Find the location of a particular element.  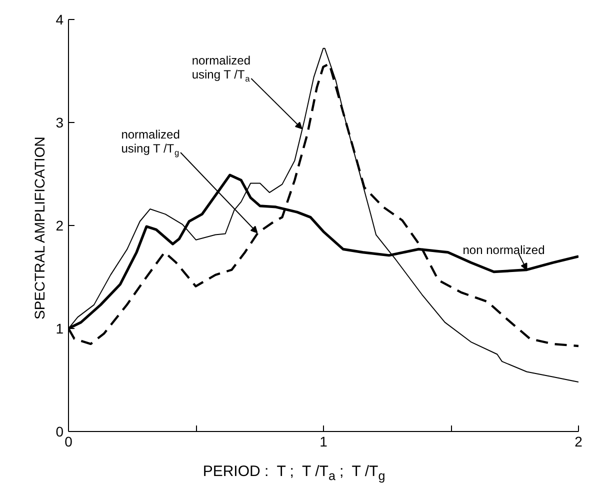

x-axis-title: PERIOD : T ; T /T$_{a}$ ; T /T$_{g}$ is located at coordinates (294, 473).